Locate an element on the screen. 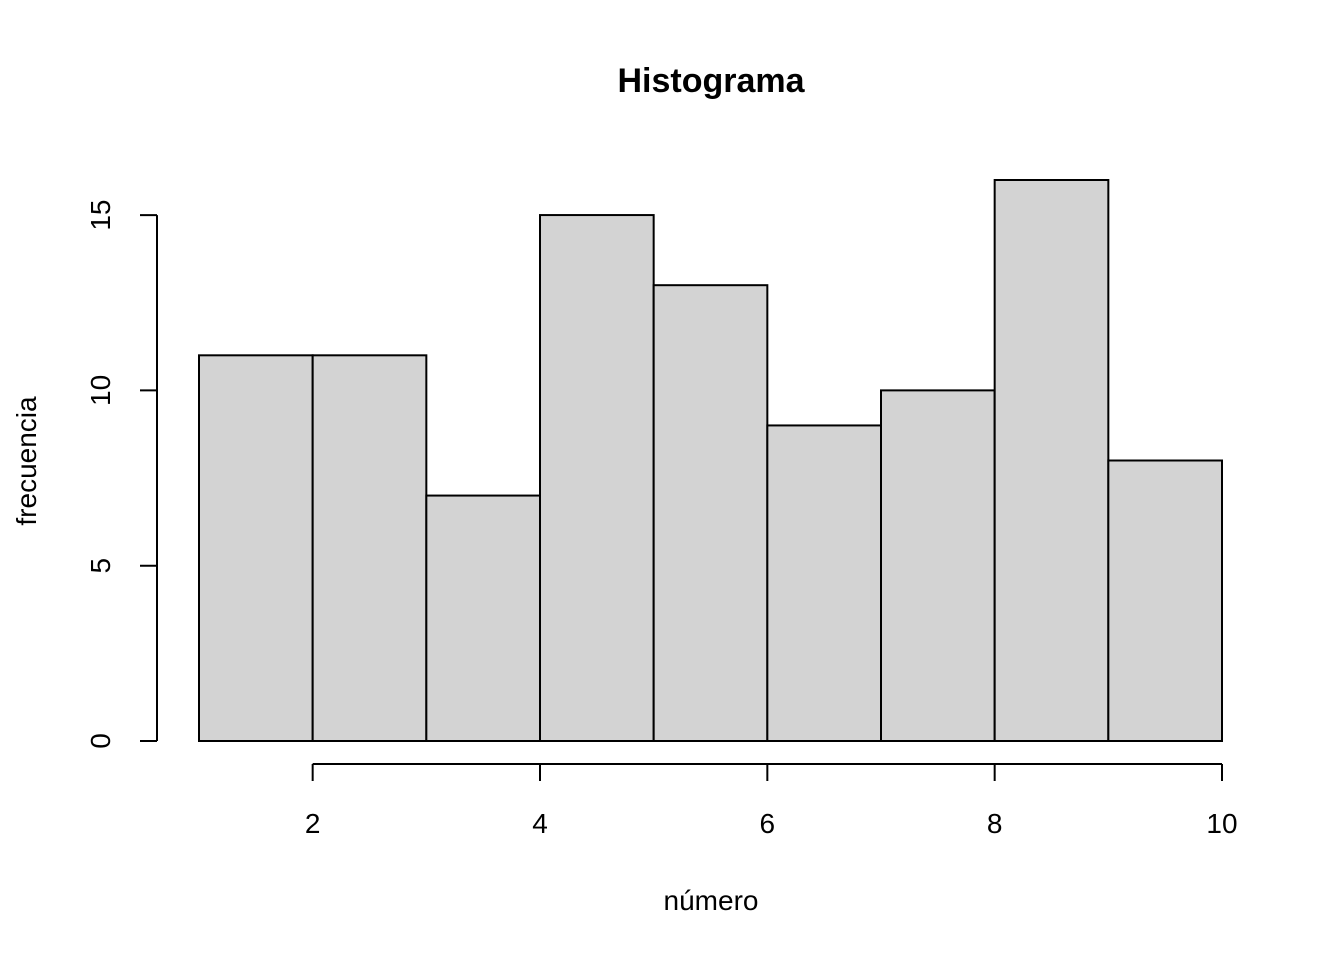 This screenshot has width=1344, height=960. y-tick-label: 0 is located at coordinates (100, 741).